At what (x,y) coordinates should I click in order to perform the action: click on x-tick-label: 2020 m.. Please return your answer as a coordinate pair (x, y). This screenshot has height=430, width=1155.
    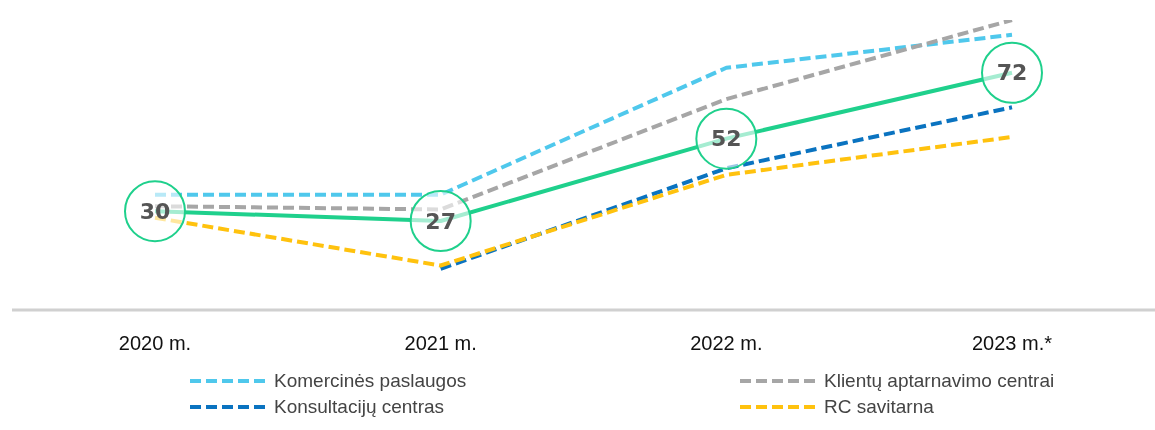
    Looking at the image, I should click on (155, 343).